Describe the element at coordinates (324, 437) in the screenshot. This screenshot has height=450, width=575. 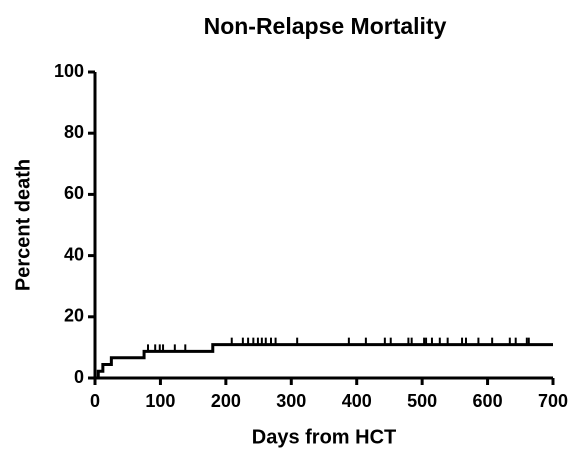
I see `x-axis-label: Days from HCT` at that location.